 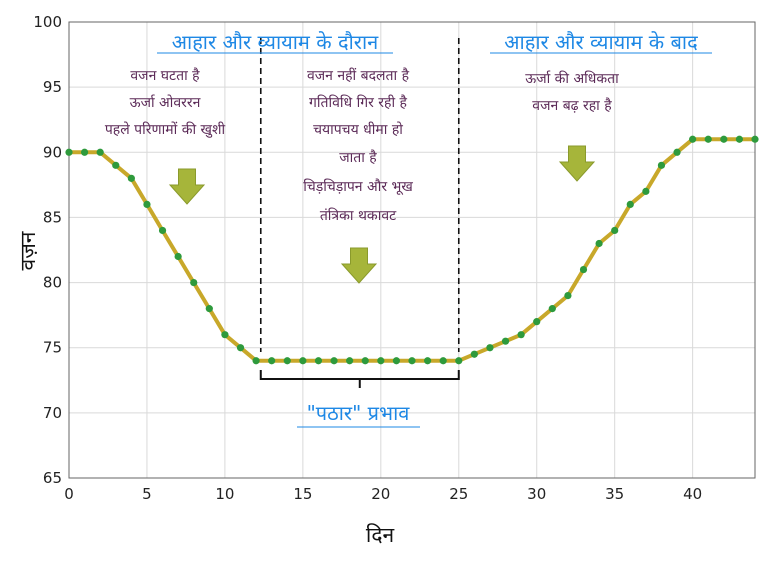 I want to click on phase-title-after: आहार और व्यायाम के बाद, so click(x=601, y=42).